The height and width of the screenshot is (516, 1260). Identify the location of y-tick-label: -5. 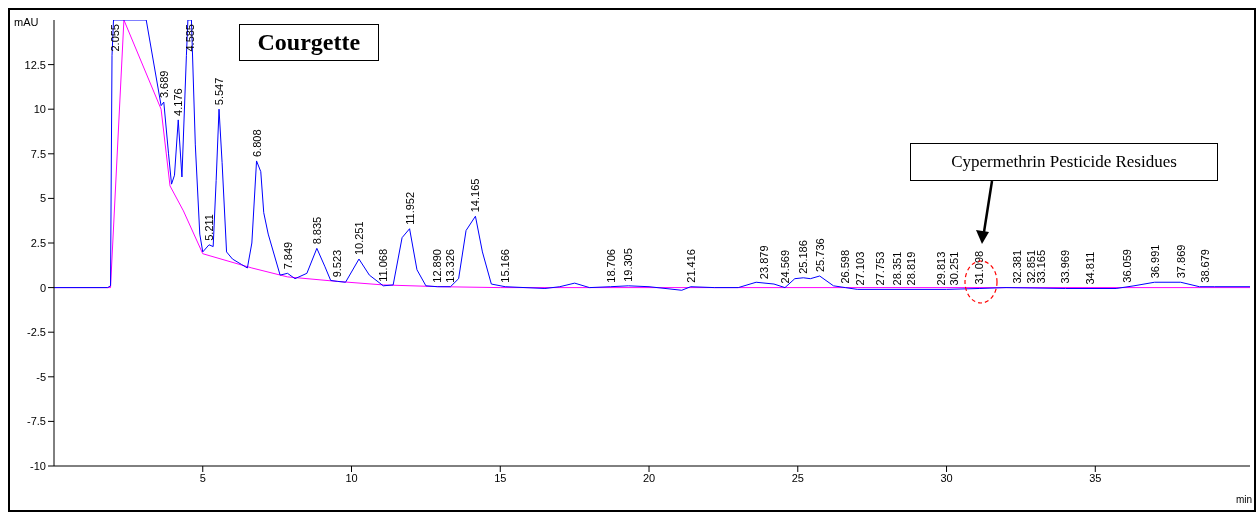
(41, 376).